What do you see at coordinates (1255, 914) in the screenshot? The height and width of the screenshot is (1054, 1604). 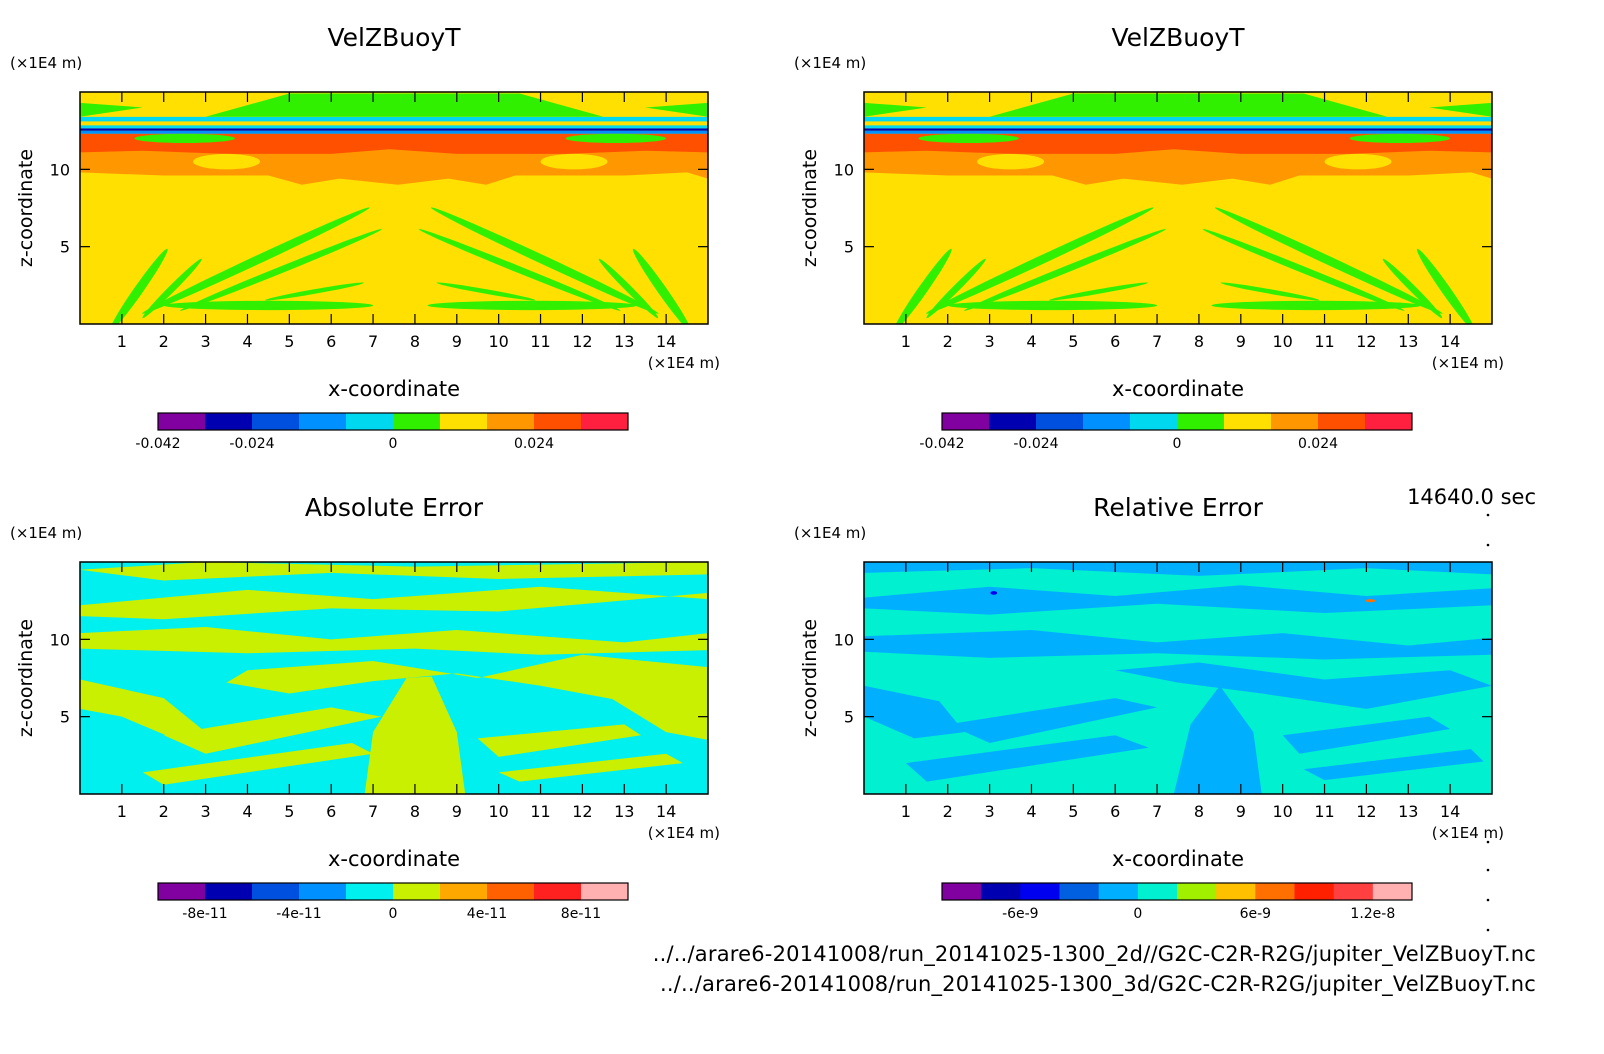 I see `colorbar-tick-label: 6e-9` at bounding box center [1255, 914].